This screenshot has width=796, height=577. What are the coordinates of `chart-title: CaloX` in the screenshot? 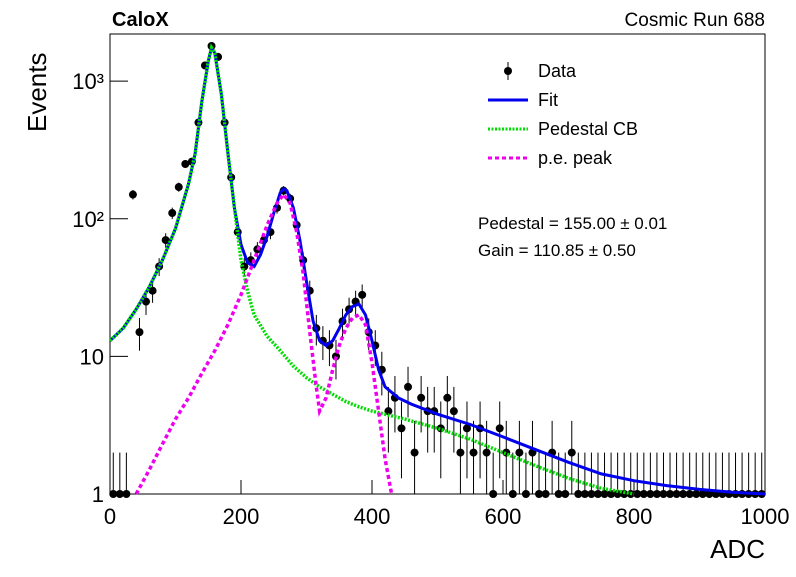 It's located at (140, 20).